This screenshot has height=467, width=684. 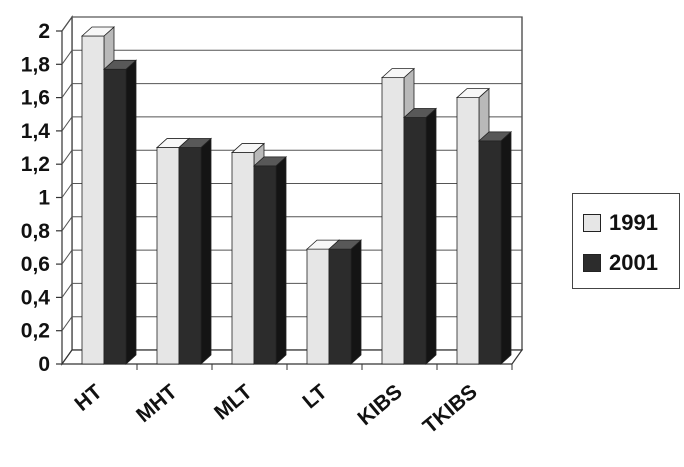 What do you see at coordinates (398, 73) in the screenshot?
I see `bar-top-1991-KIBS` at bounding box center [398, 73].